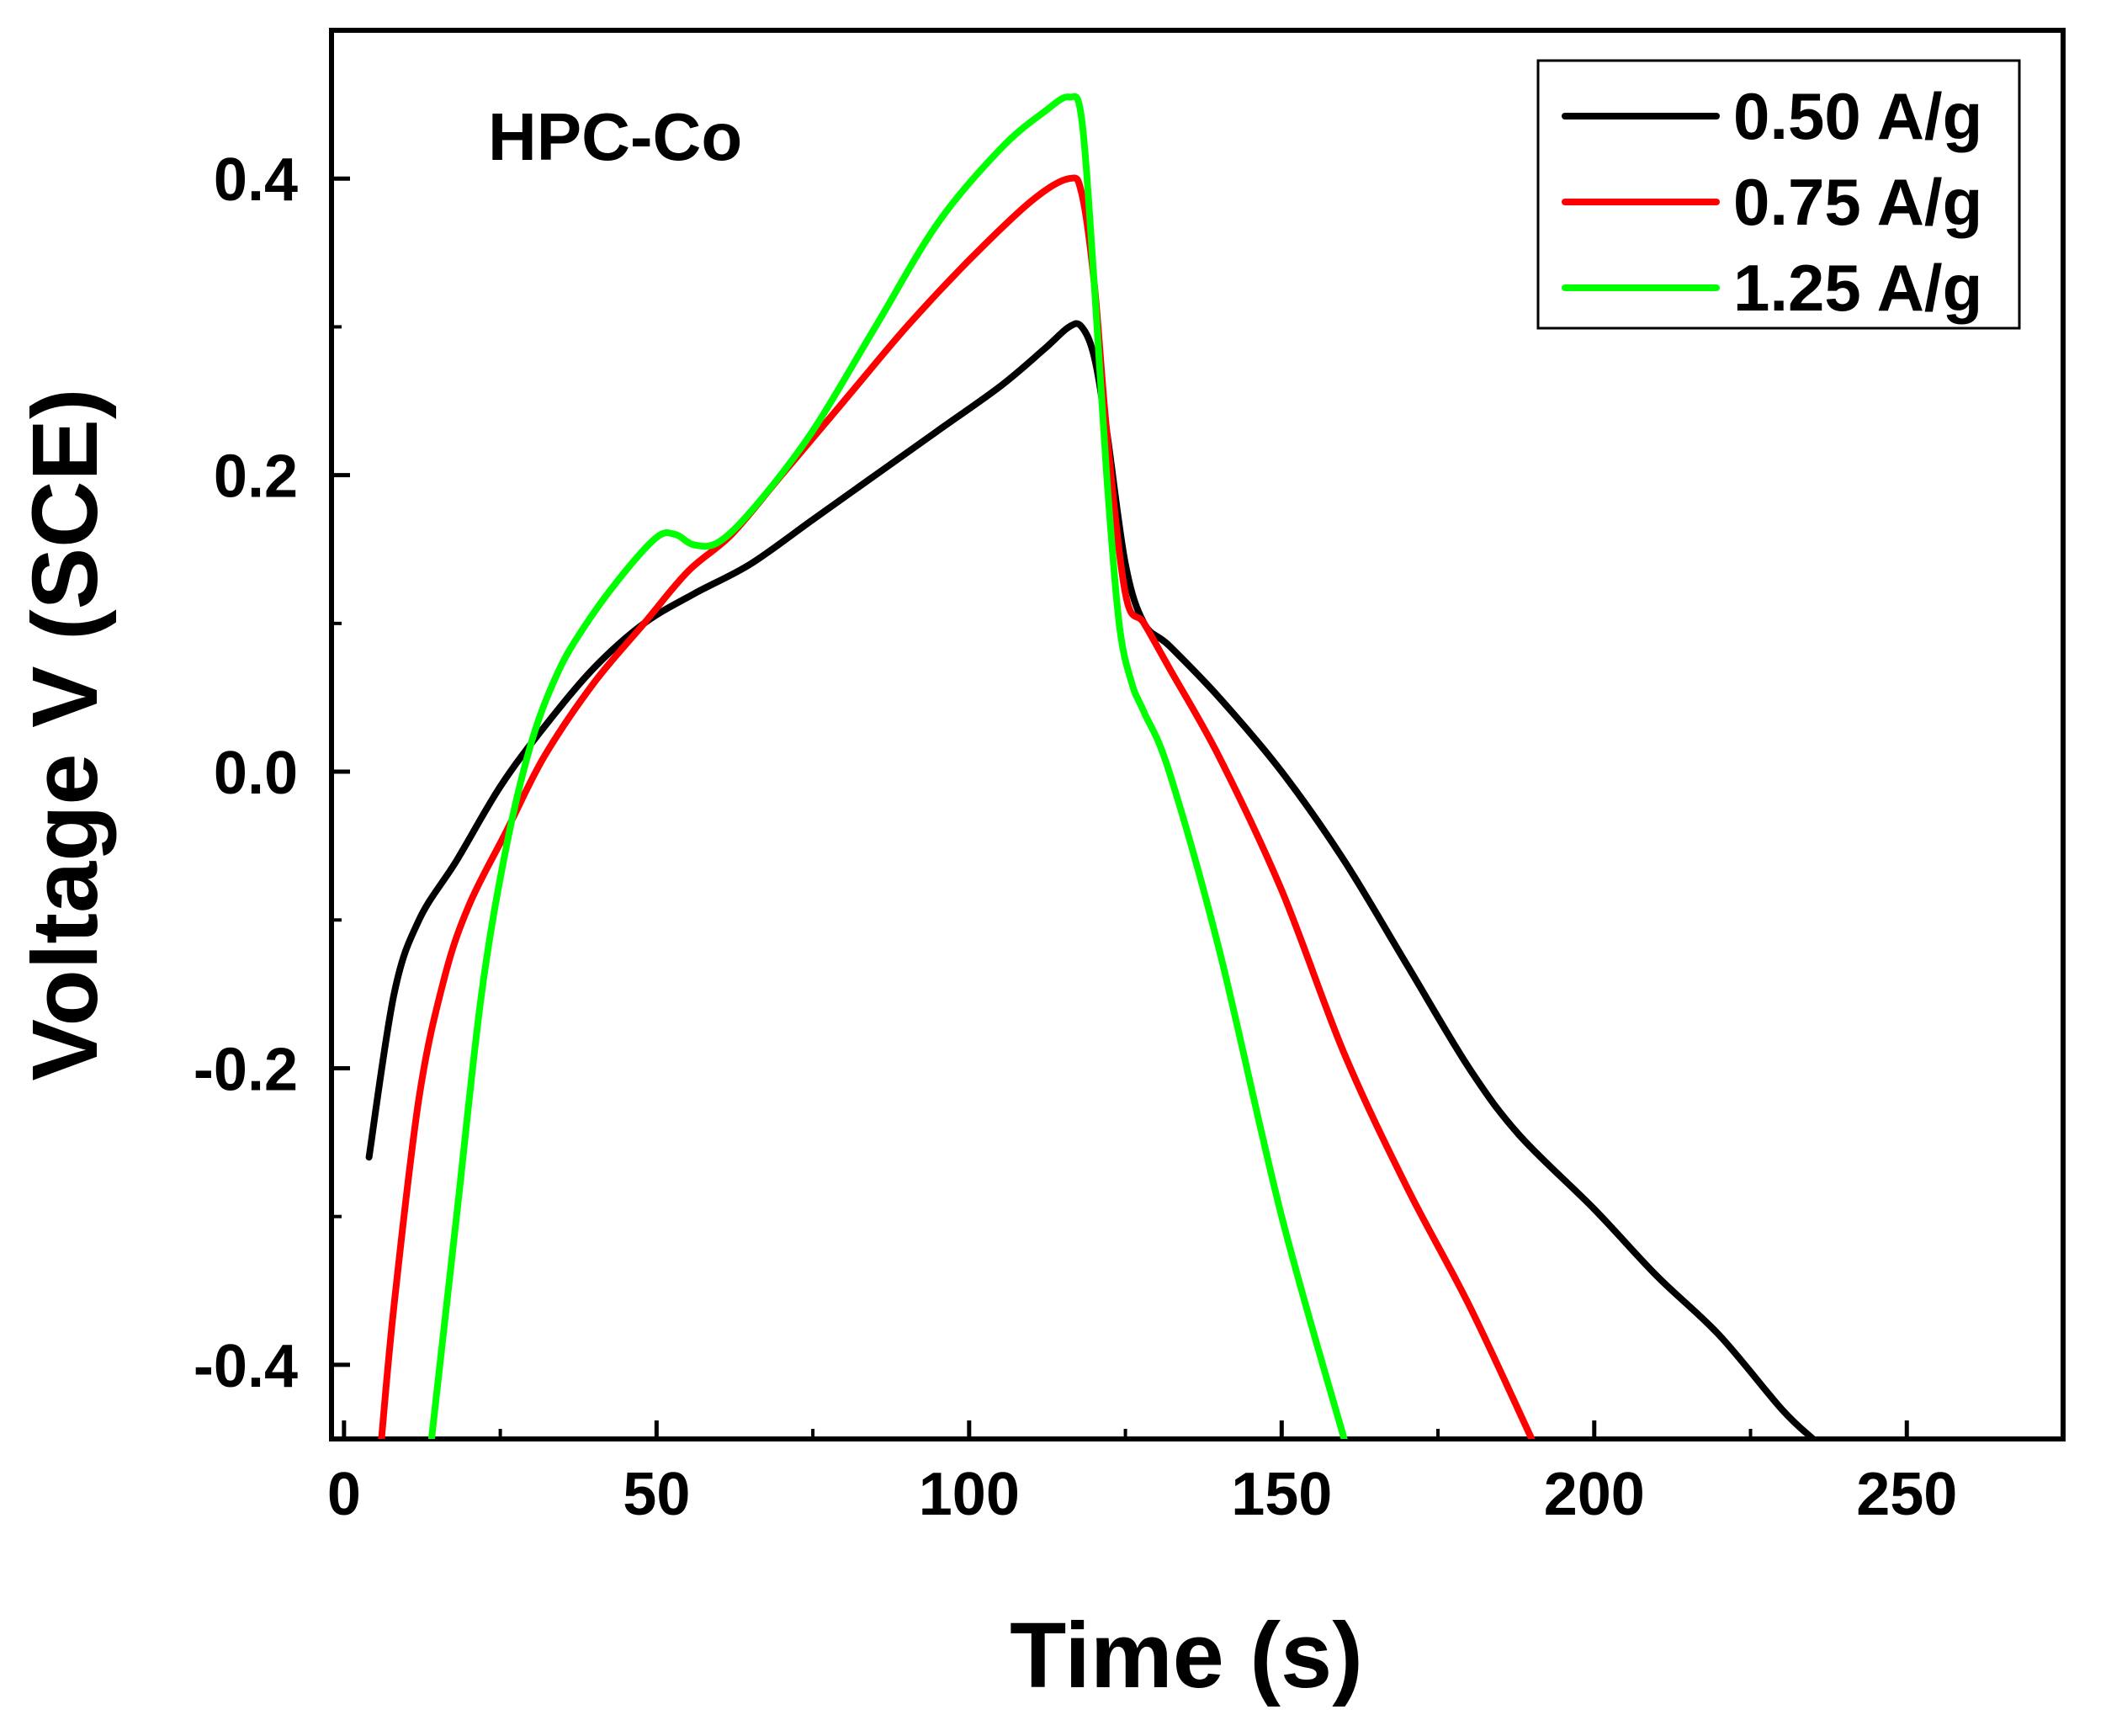 The height and width of the screenshot is (1736, 2106). I want to click on legend-box, so click(1778, 194).